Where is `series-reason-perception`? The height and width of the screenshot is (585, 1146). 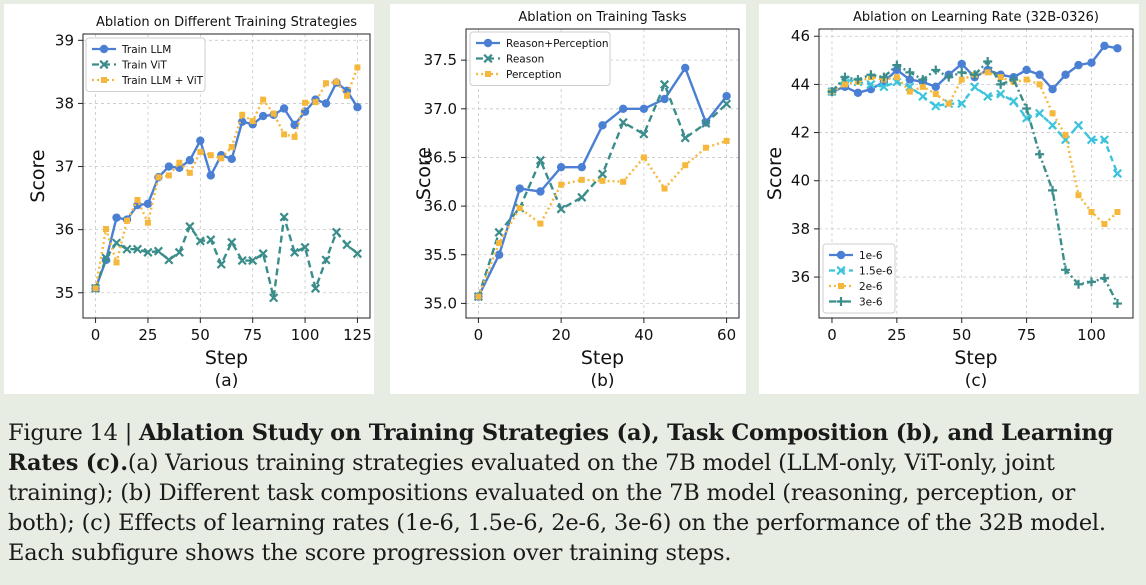
series-reason-perception is located at coordinates (602, 182).